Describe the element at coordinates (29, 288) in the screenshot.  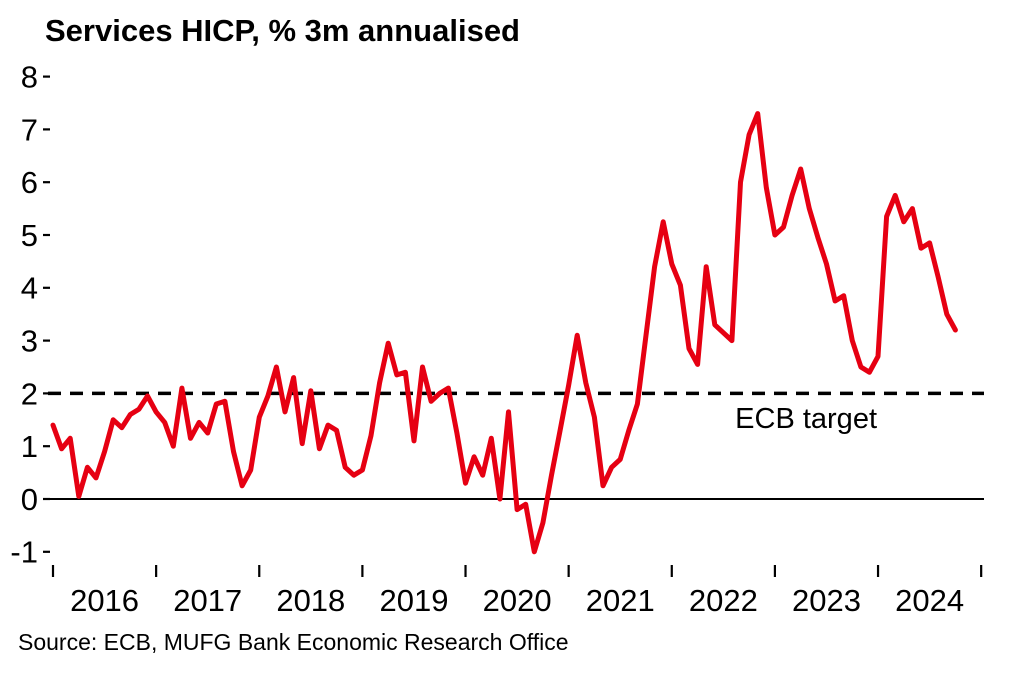
I see `y-tick-label: 4` at that location.